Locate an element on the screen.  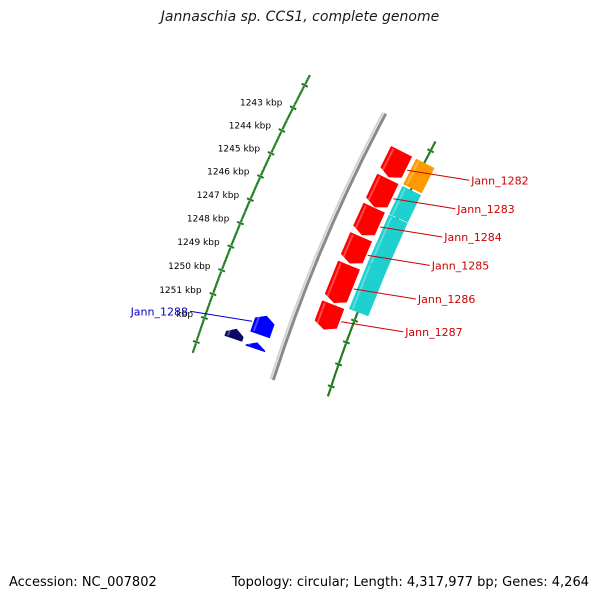
outer-tick-ring is located at coordinates (251, 214).